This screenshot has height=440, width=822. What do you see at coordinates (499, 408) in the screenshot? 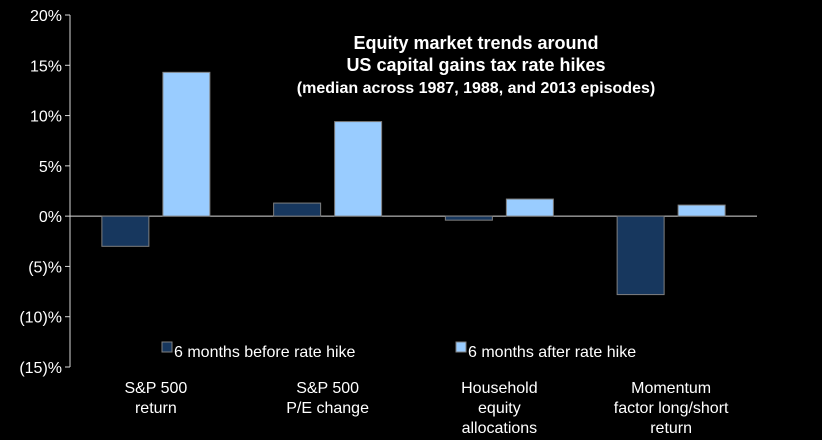
I see `category-label: equity` at bounding box center [499, 408].